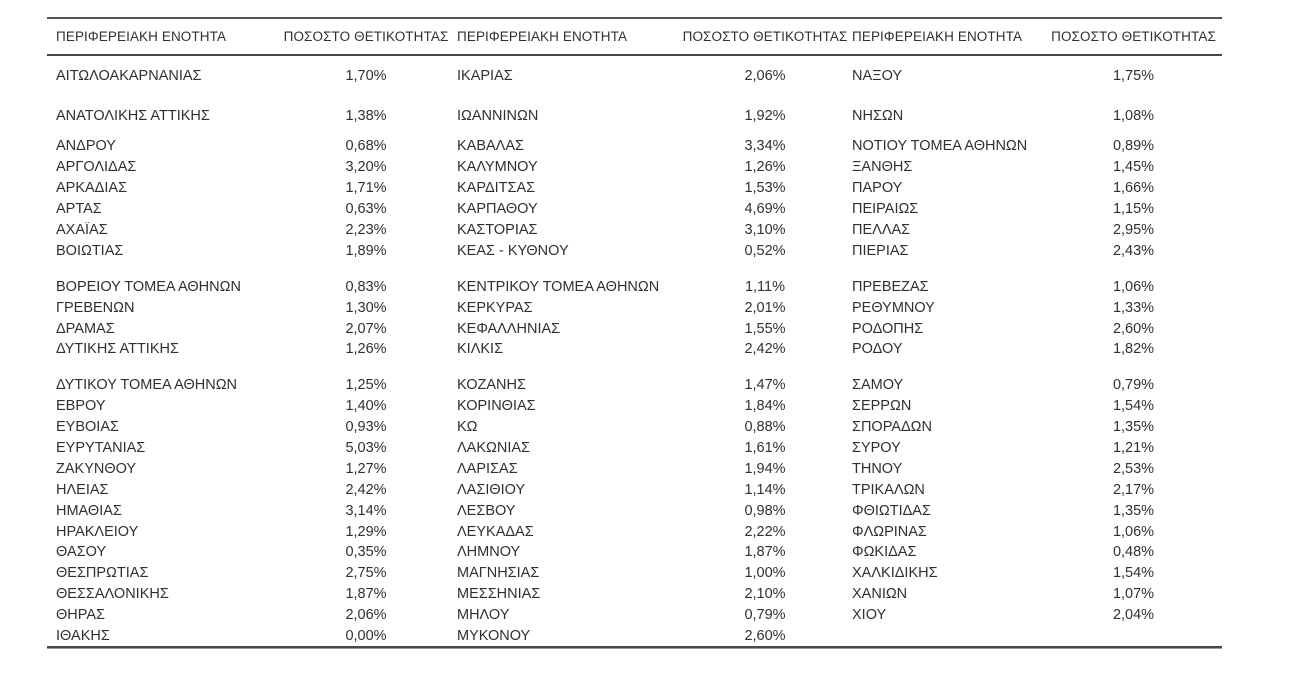 This screenshot has width=1290, height=676. I want to click on positivity-value-cell: 2,75%, so click(366, 573).